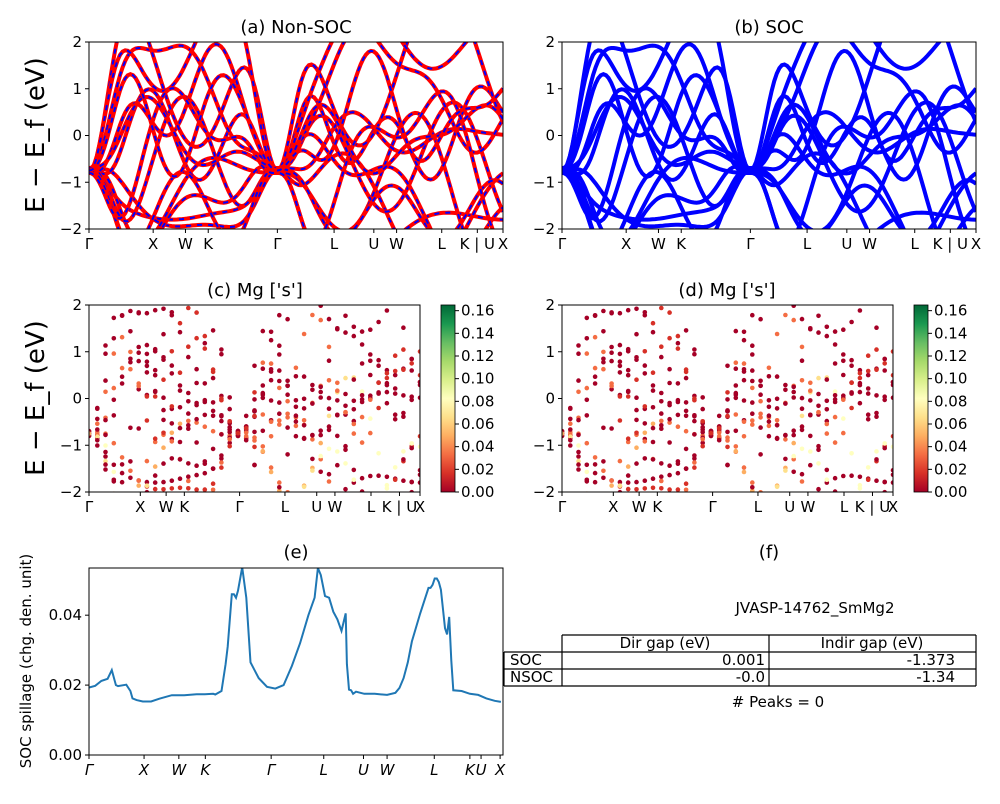 Image resolution: width=1000 pixels, height=804 pixels. Describe the element at coordinates (639, 507) in the screenshot. I see `x-tick-label: W` at that location.